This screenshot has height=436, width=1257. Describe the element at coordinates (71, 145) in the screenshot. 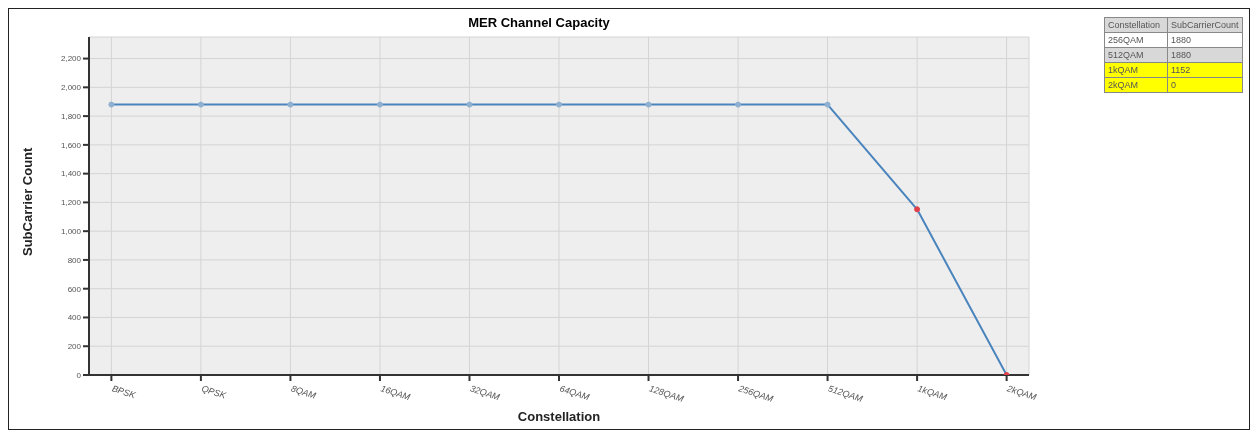

I see `y-tick-label: 1,600` at that location.